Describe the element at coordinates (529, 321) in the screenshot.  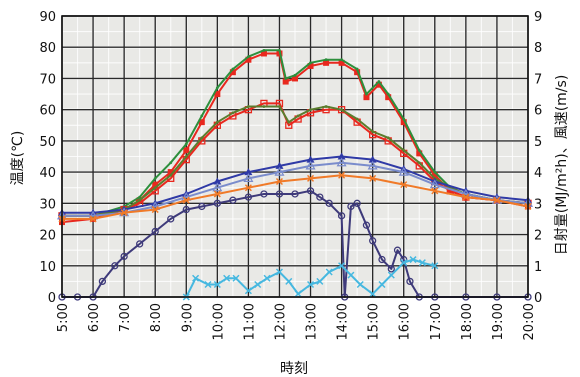
I see `x-tick-label: 20:00` at that location.